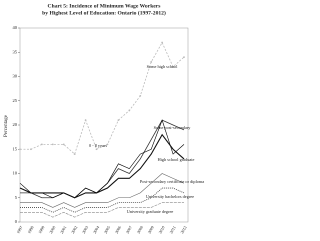 The width and height of the screenshot is (320, 241). What do you see at coordinates (173, 127) in the screenshot?
I see `series-label: Some post-secondary` at bounding box center [173, 127].